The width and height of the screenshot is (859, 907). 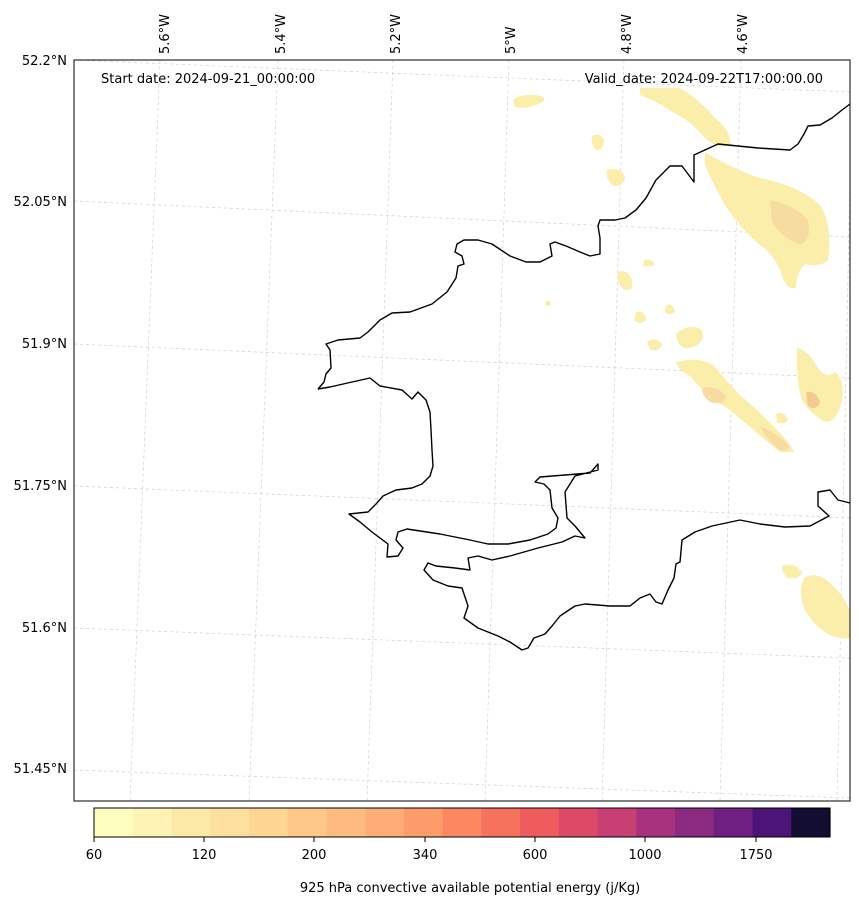 What do you see at coordinates (44, 344) in the screenshot?
I see `lat-label: 51.9°N` at bounding box center [44, 344].